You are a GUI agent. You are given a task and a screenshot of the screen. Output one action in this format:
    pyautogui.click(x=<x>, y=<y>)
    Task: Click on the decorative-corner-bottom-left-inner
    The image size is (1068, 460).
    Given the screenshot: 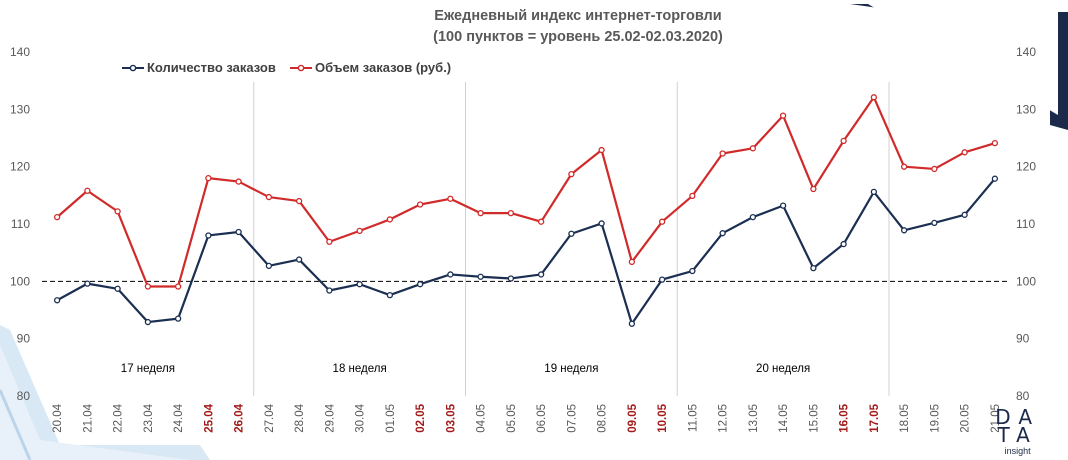 What is the action you would take?
    pyautogui.click(x=95, y=402)
    